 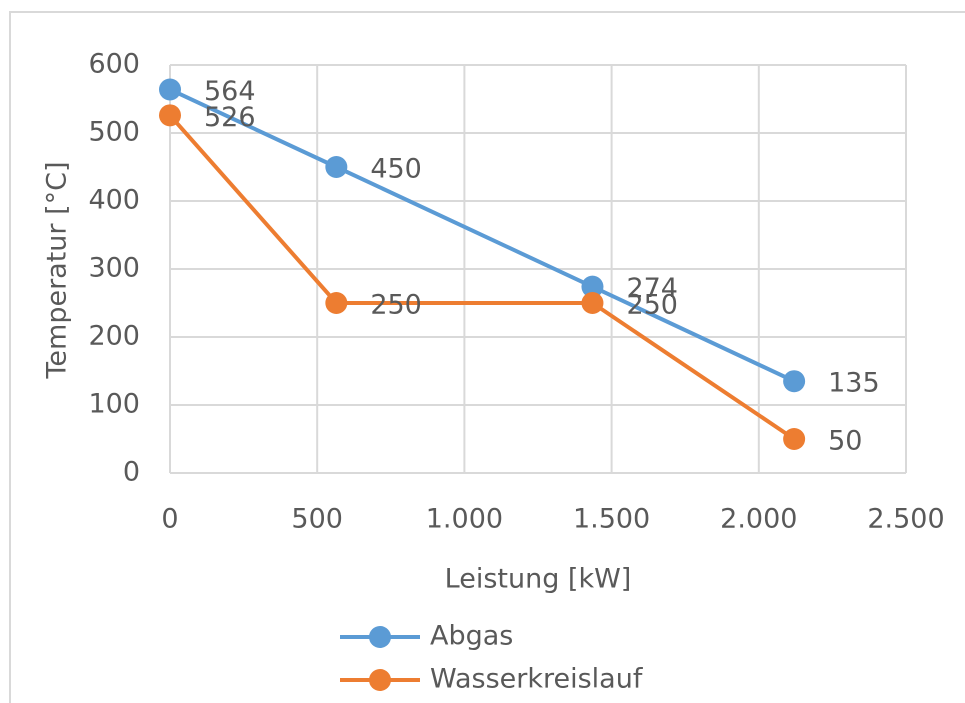 What do you see at coordinates (114, 132) in the screenshot?
I see `y-tick-label: 500` at bounding box center [114, 132].